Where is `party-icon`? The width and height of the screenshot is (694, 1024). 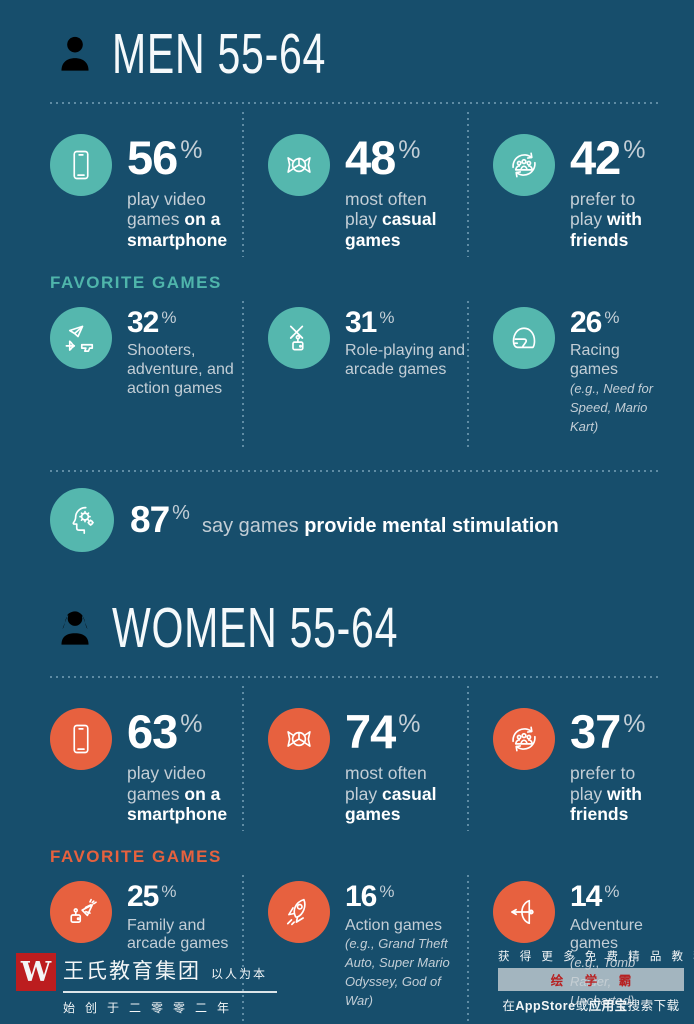
party-icon is located at coordinates (81, 912).